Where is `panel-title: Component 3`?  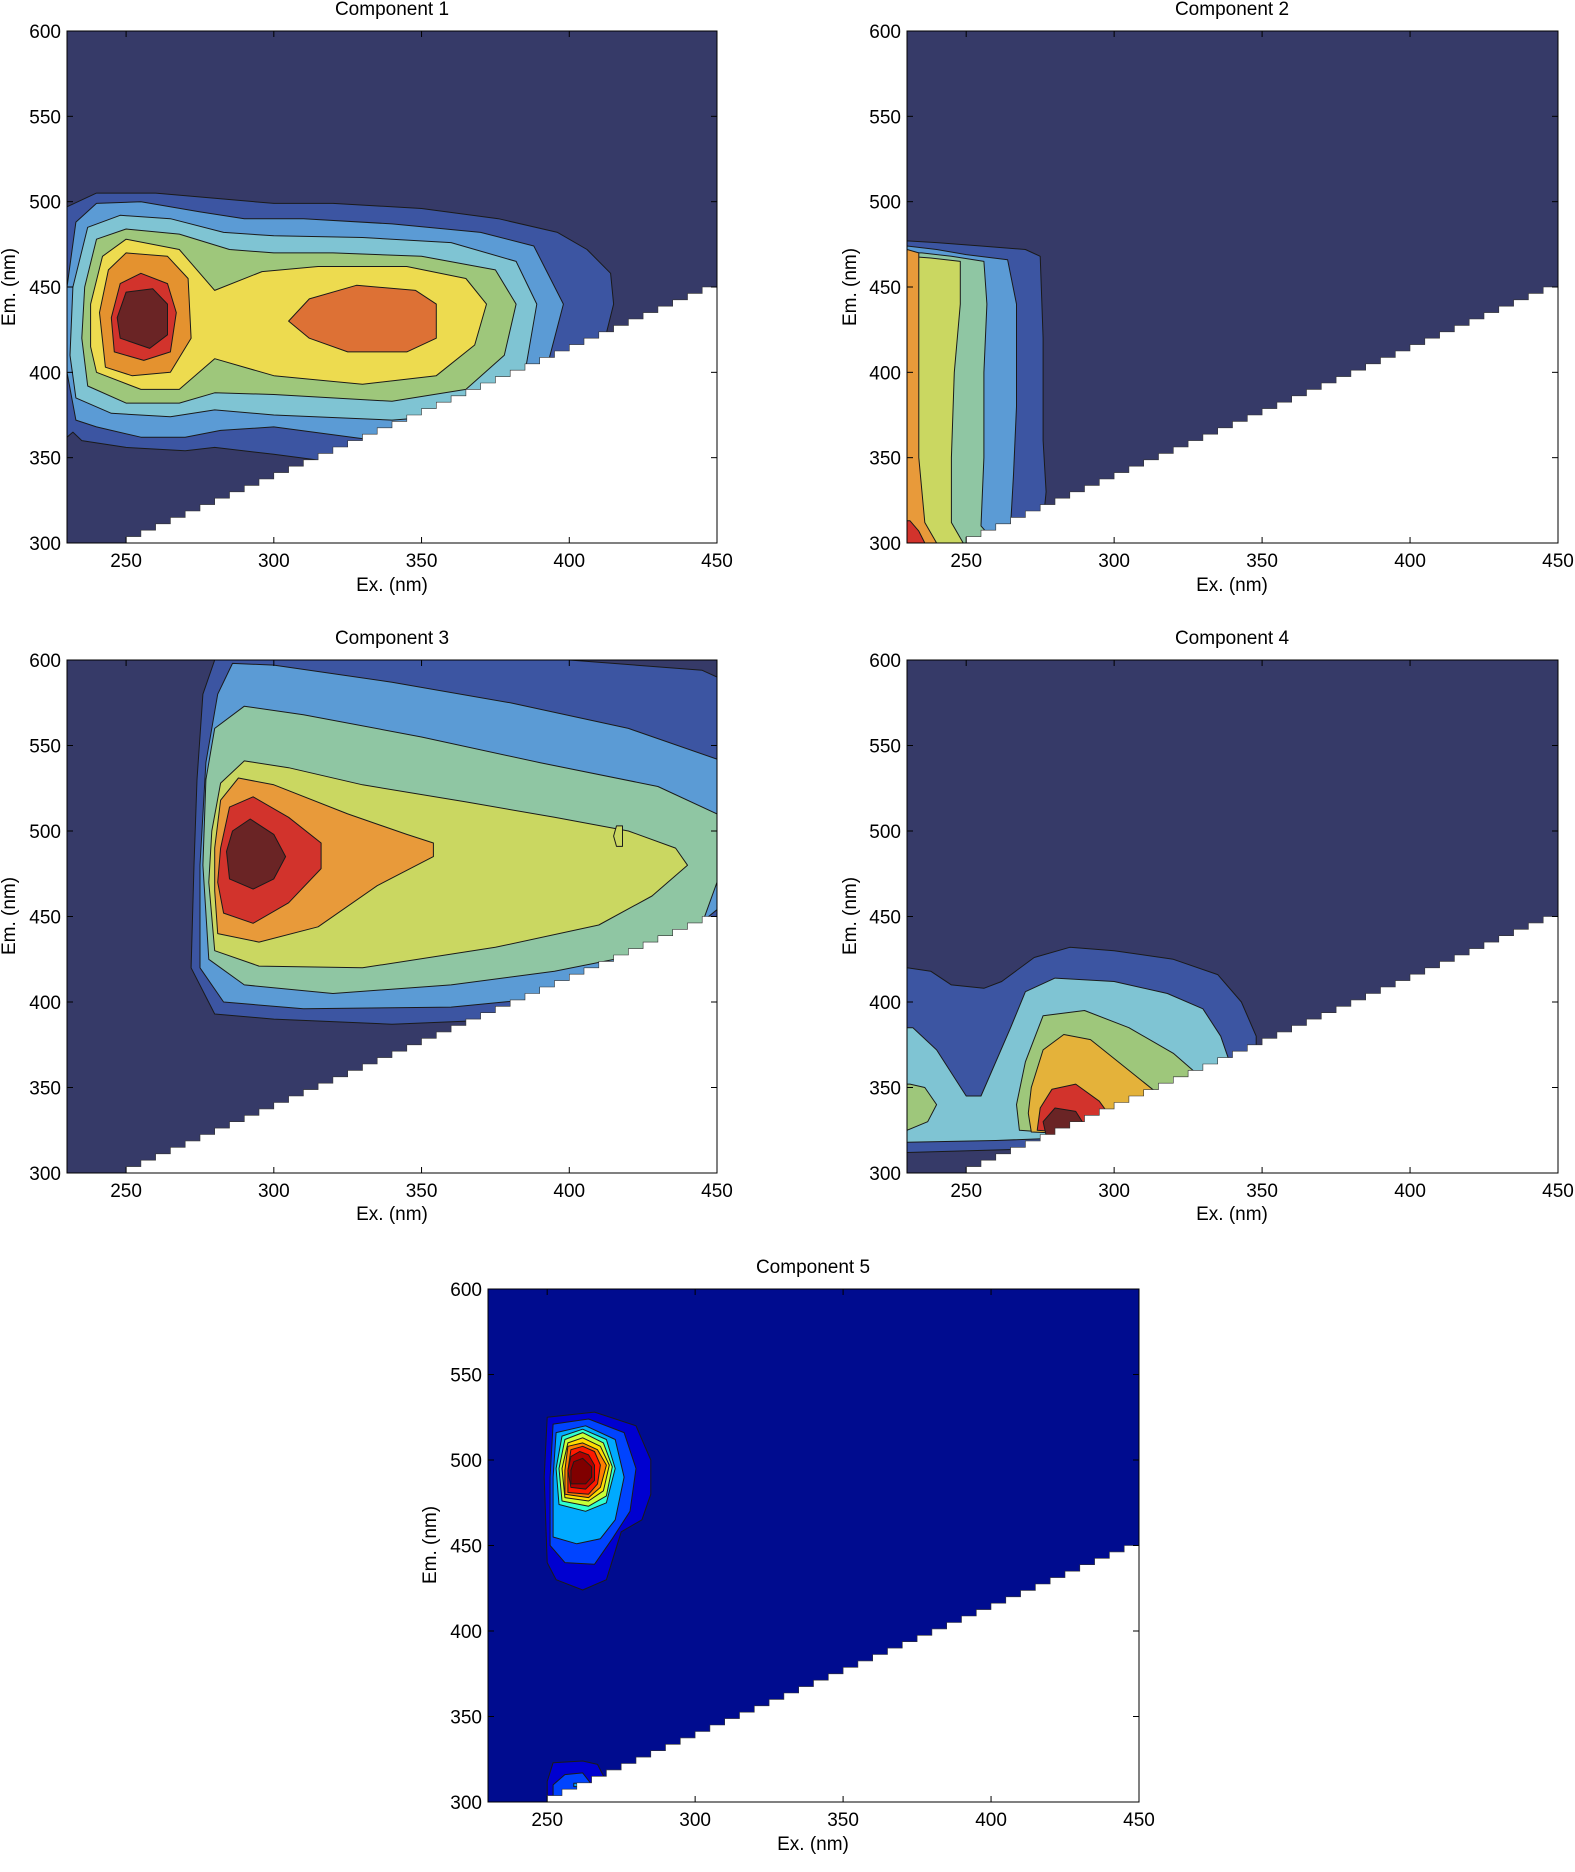 panel-title: Component 3 is located at coordinates (392, 638).